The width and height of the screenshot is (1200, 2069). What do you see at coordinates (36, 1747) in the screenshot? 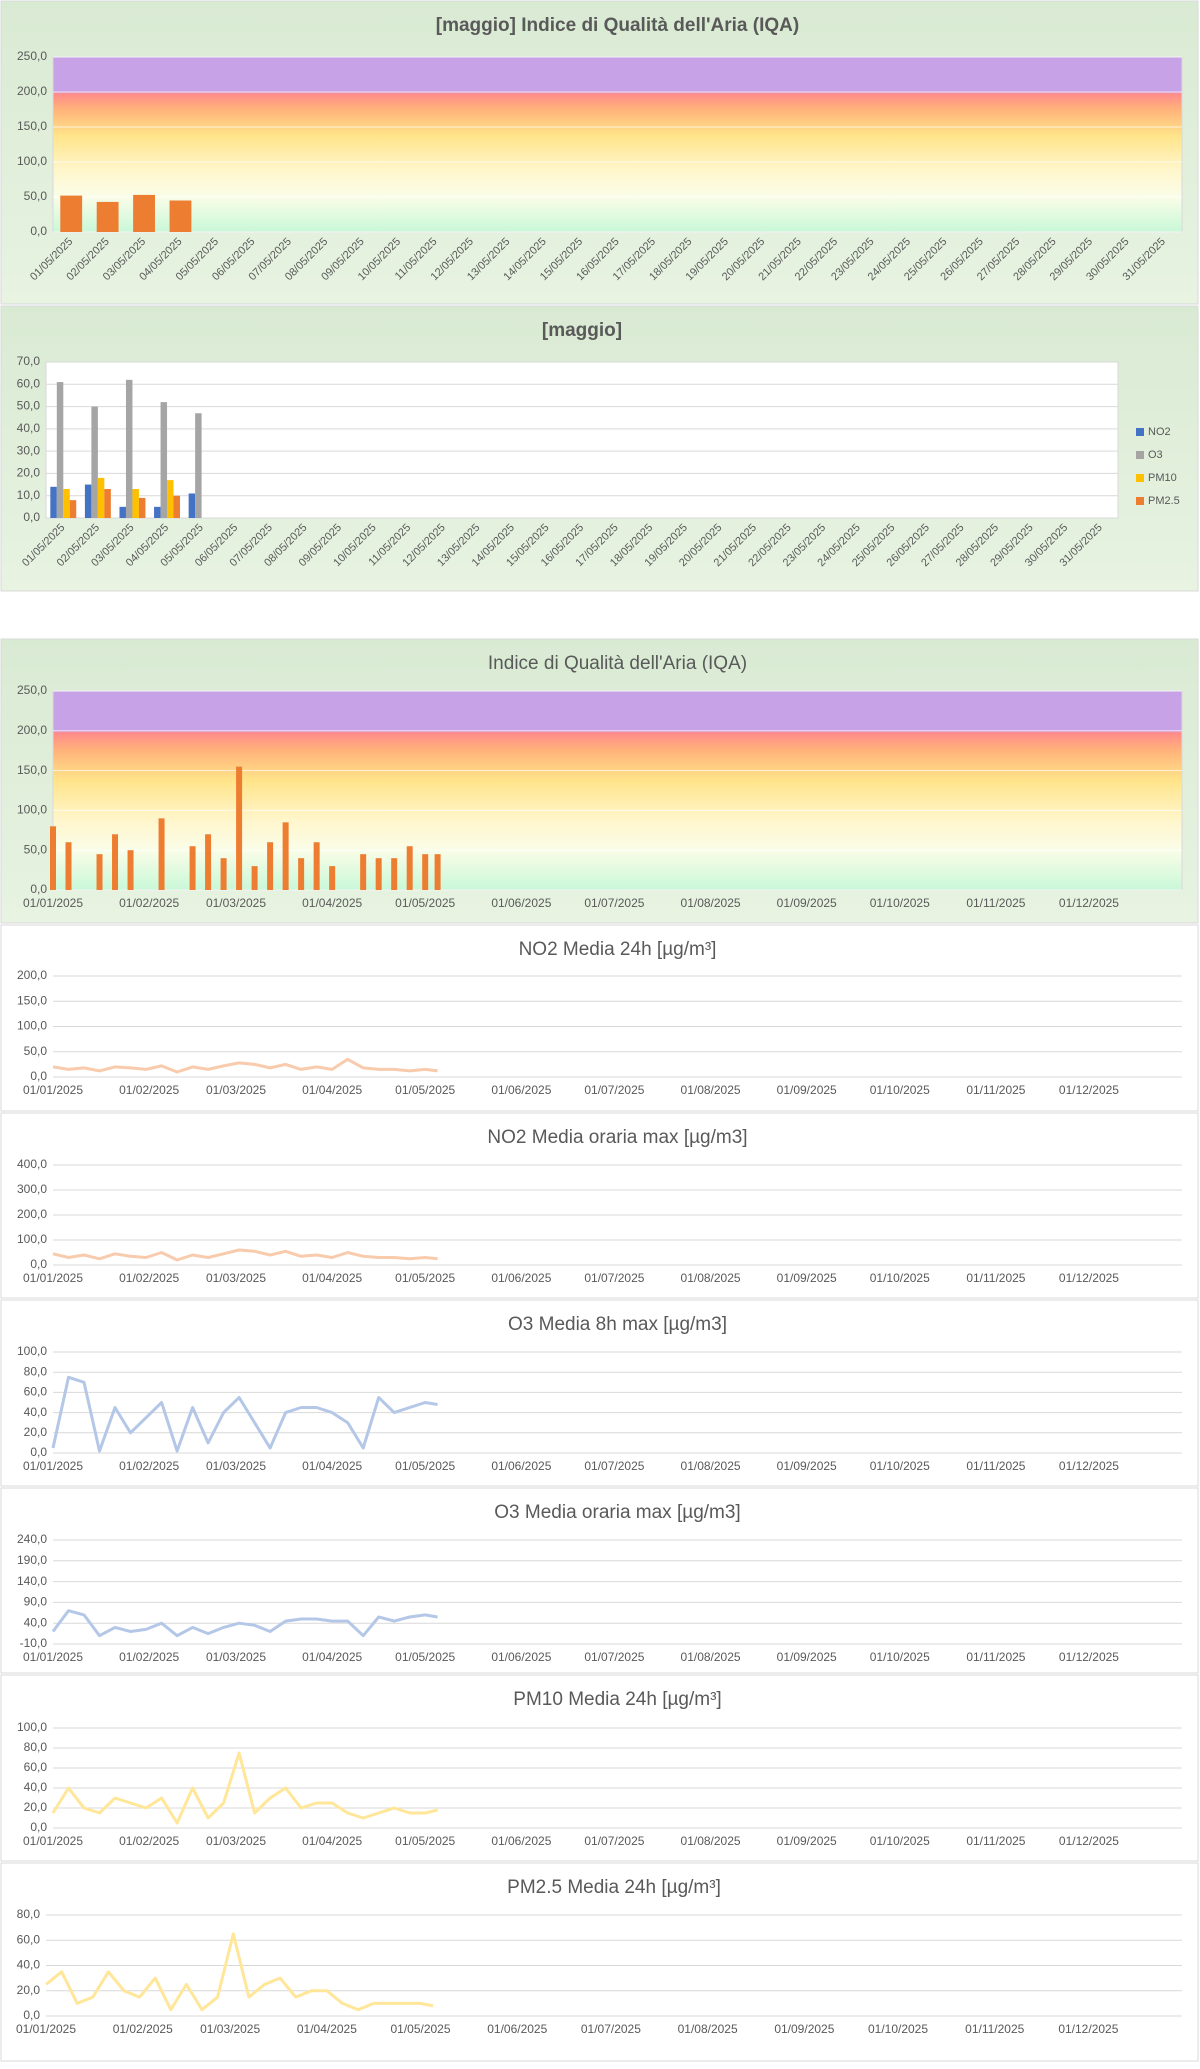
I see `y-tick-label: 80,0` at bounding box center [36, 1747].